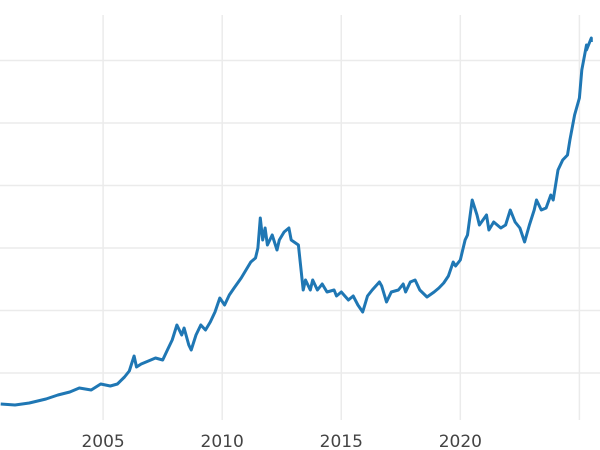  What do you see at coordinates (222, 441) in the screenshot?
I see `x-tick-label: 2010` at bounding box center [222, 441].